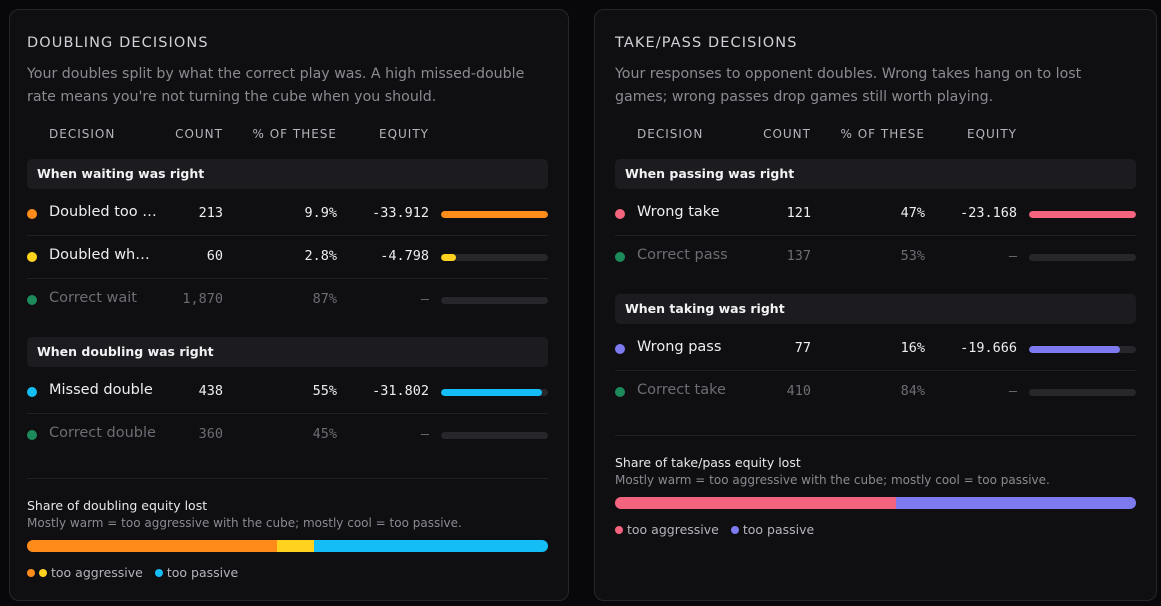  What do you see at coordinates (734, 529) in the screenshot?
I see `legend-dot-purple` at bounding box center [734, 529].